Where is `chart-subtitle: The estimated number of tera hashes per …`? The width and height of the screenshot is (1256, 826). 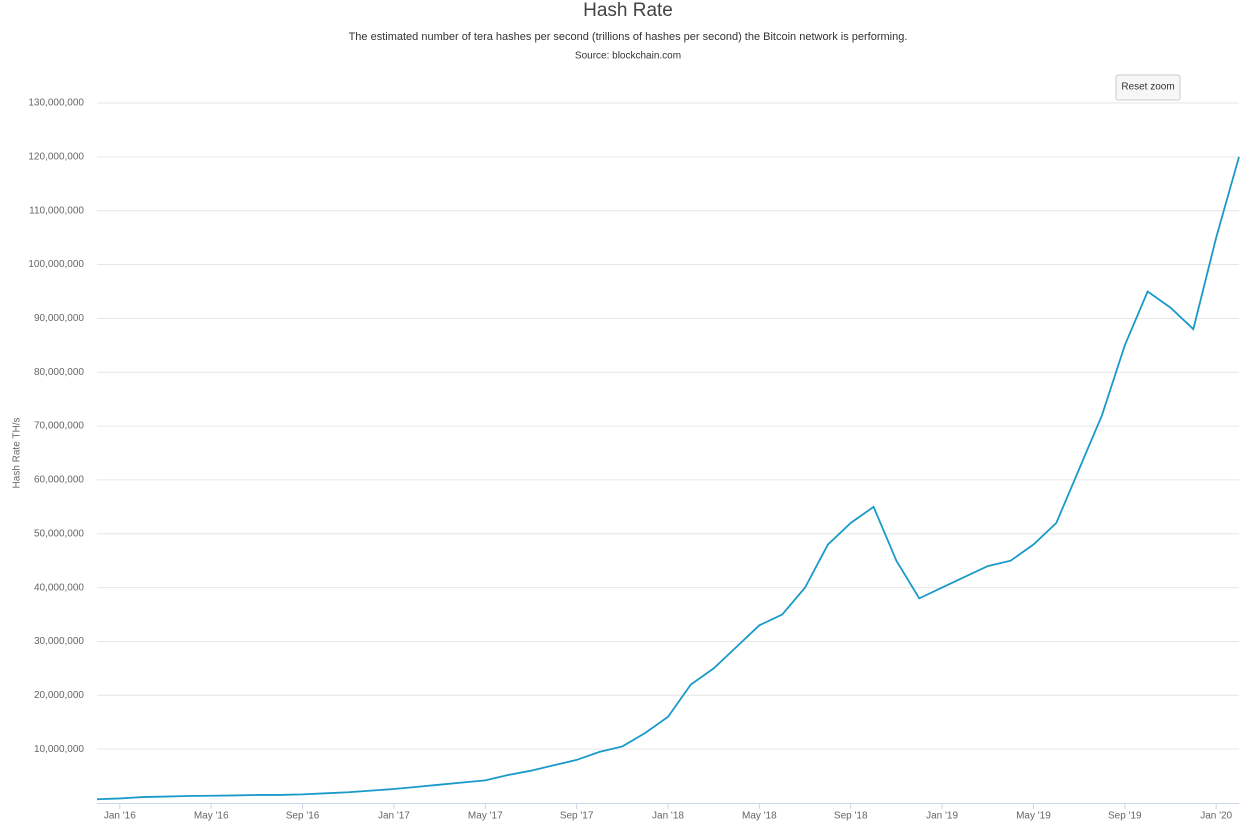
chart-subtitle: The estimated number of tera hashes per … is located at coordinates (628, 37).